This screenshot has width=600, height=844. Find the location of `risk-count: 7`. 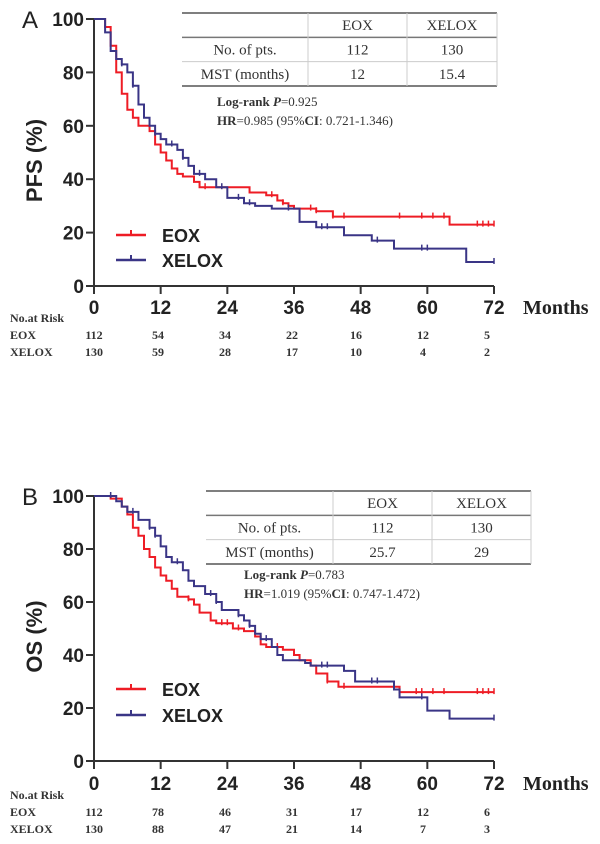

risk-count: 7 is located at coordinates (423, 829).